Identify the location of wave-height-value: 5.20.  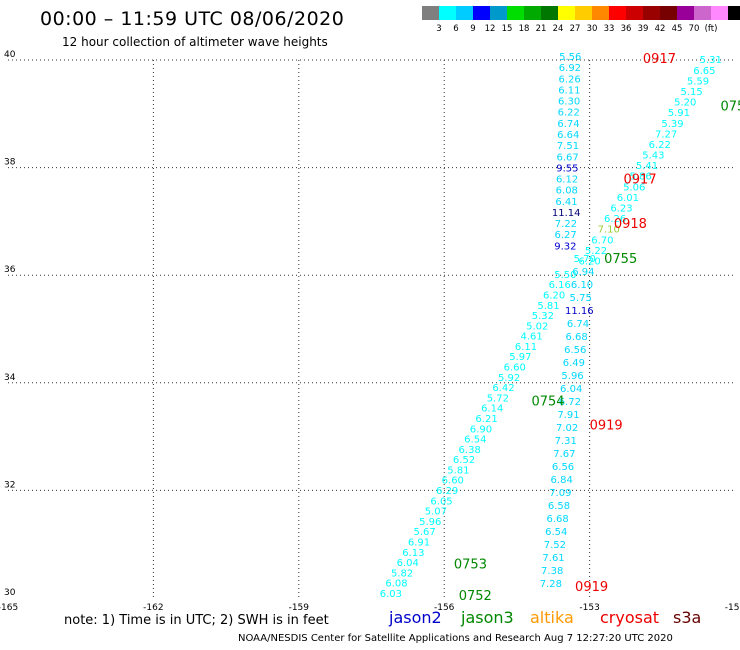
(685, 103).